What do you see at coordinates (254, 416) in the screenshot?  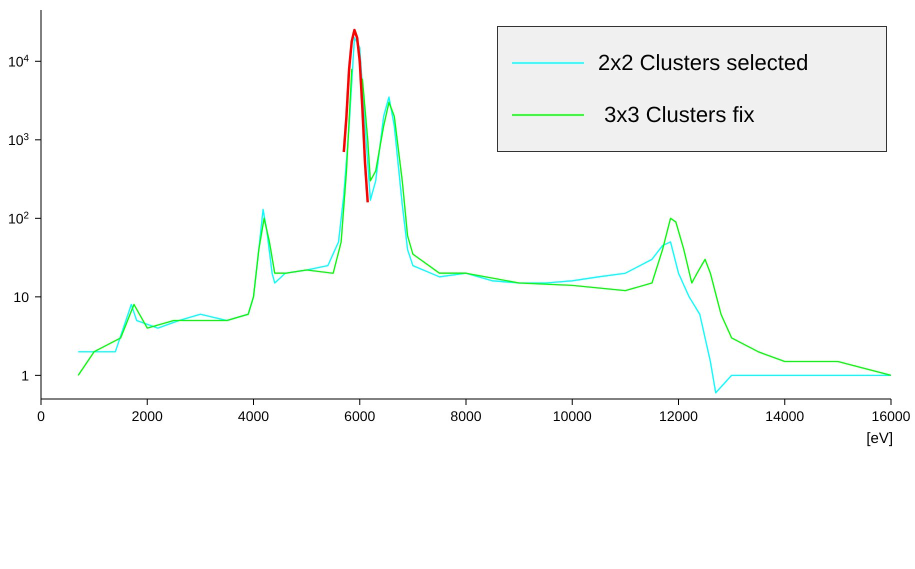 I see `x-tick-label: 4000` at bounding box center [254, 416].